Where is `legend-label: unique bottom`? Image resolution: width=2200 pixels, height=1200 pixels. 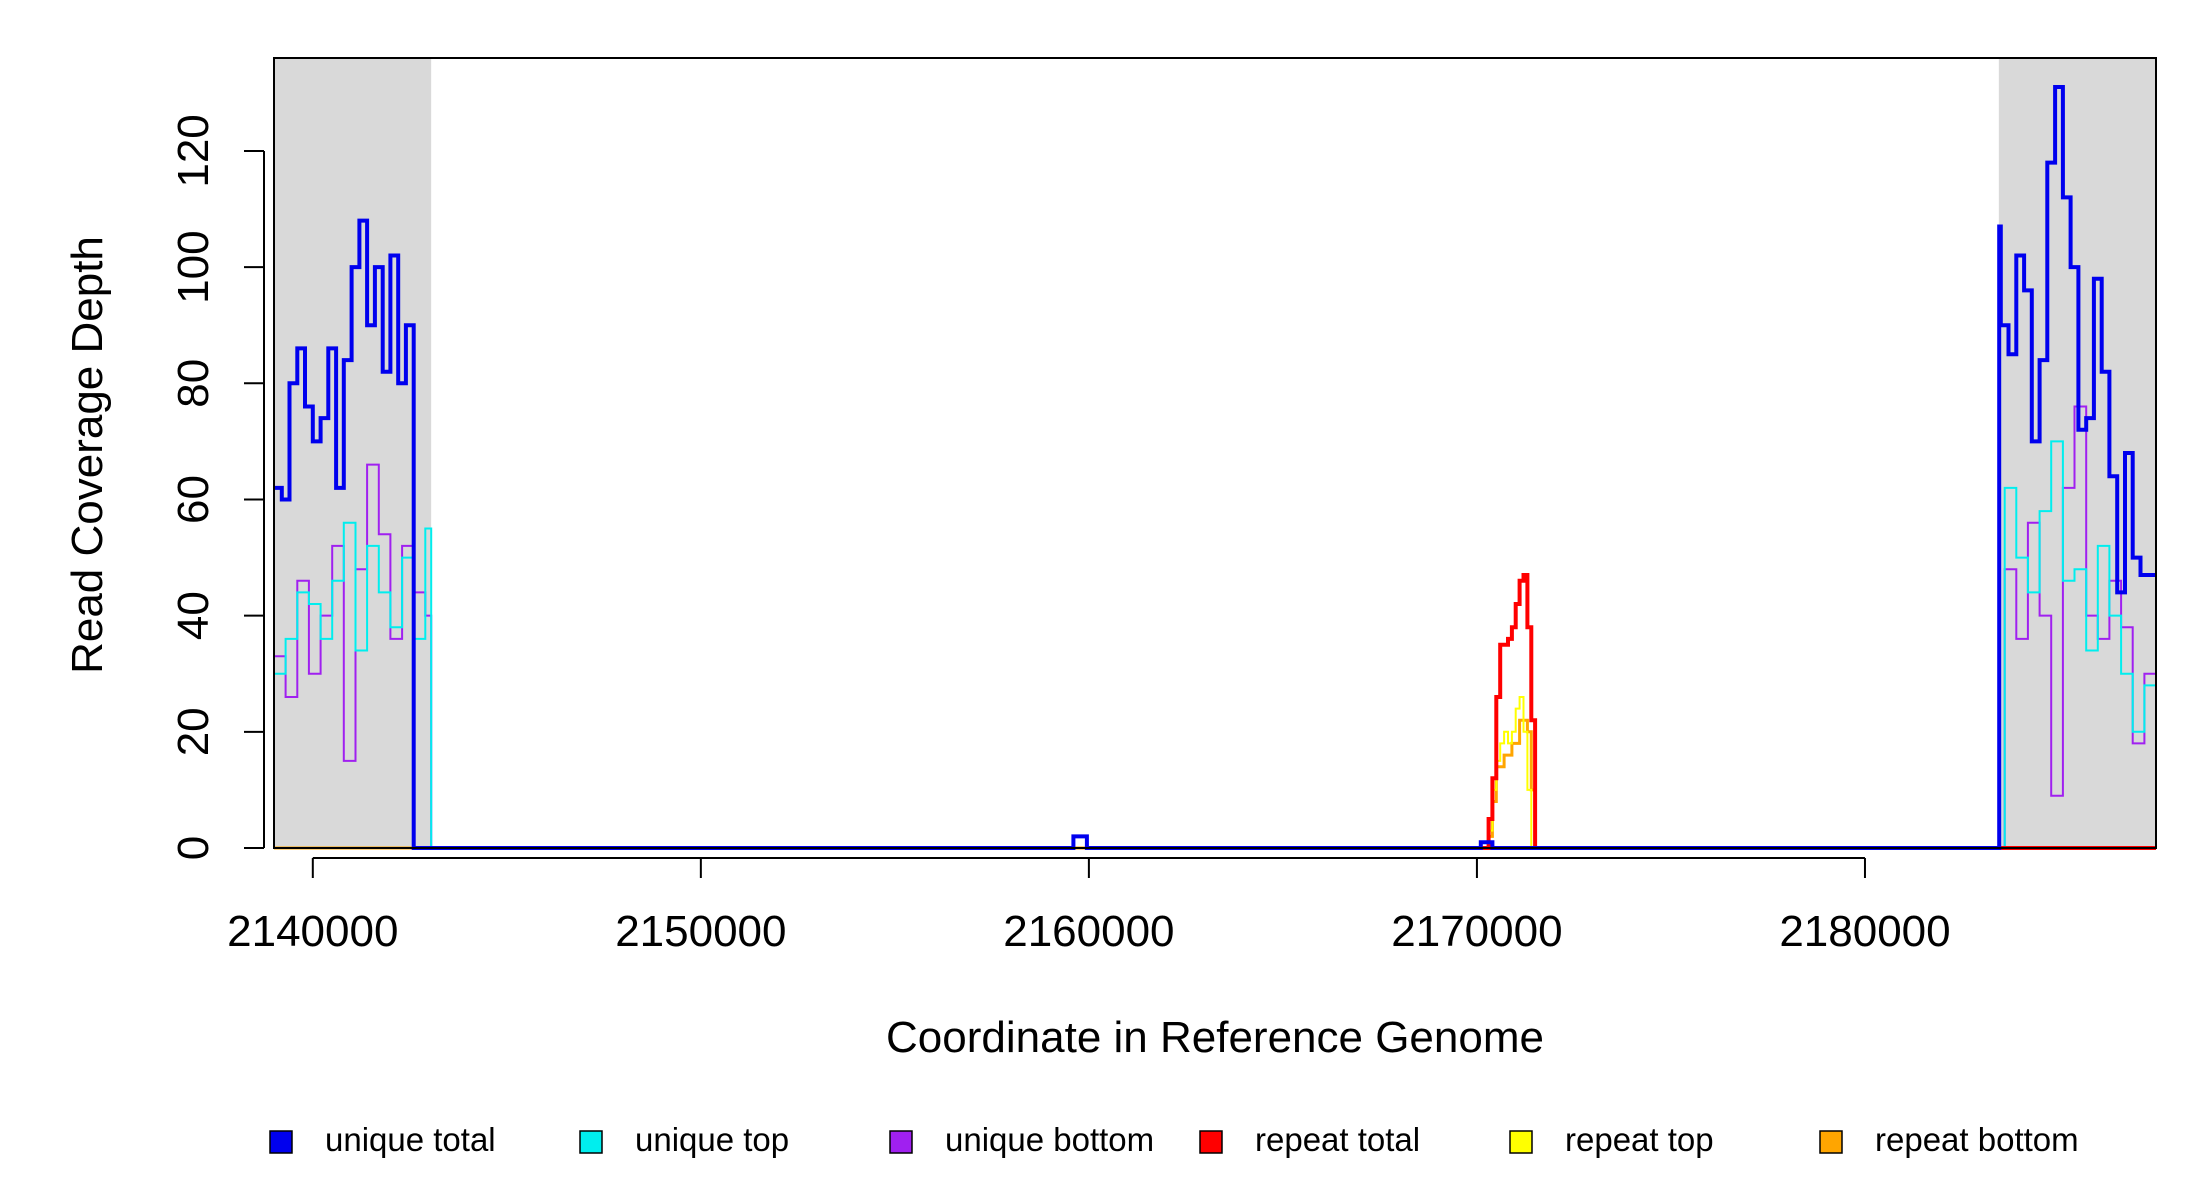 legend-label: unique bottom is located at coordinates (1049, 1139).